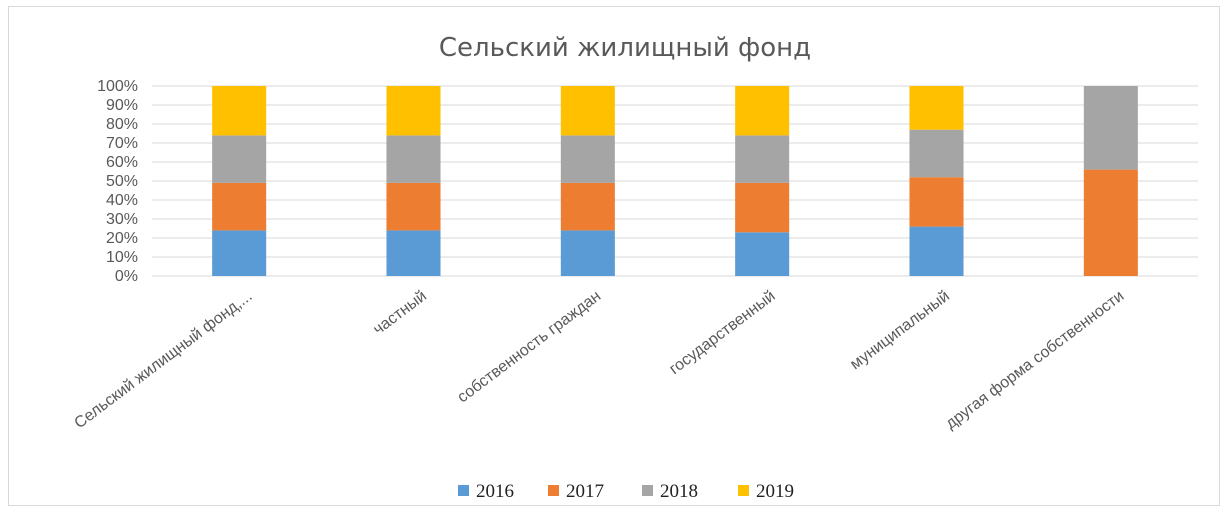 This screenshot has width=1229, height=512. What do you see at coordinates (122, 257) in the screenshot?
I see `y-tick-label: 10%` at bounding box center [122, 257].